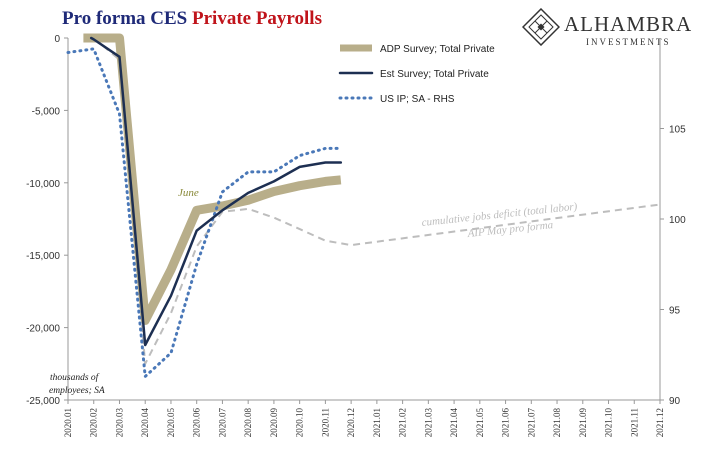  I want to click on legend-label: ADP Survey; Total Private, so click(437, 49).